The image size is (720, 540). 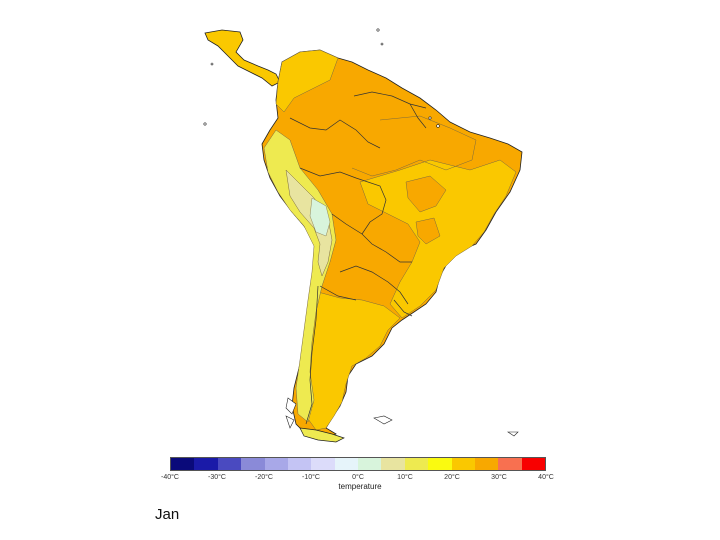 What do you see at coordinates (546, 477) in the screenshot?
I see `legend-tick-label: 40°C` at bounding box center [546, 477].